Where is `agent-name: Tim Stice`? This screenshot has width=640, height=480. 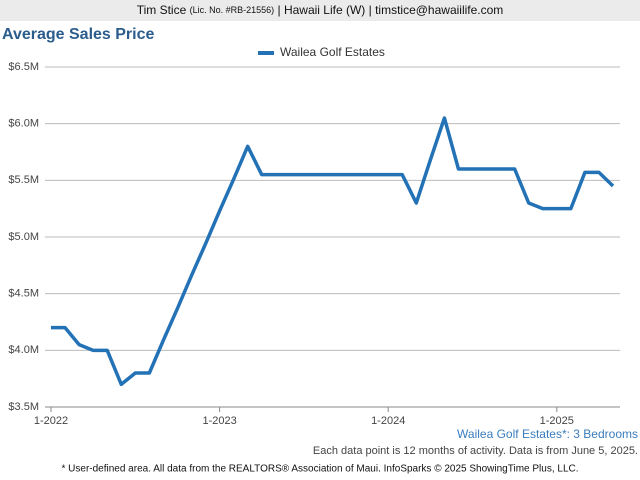
agent-name: Tim Stice is located at coordinates (162, 10).